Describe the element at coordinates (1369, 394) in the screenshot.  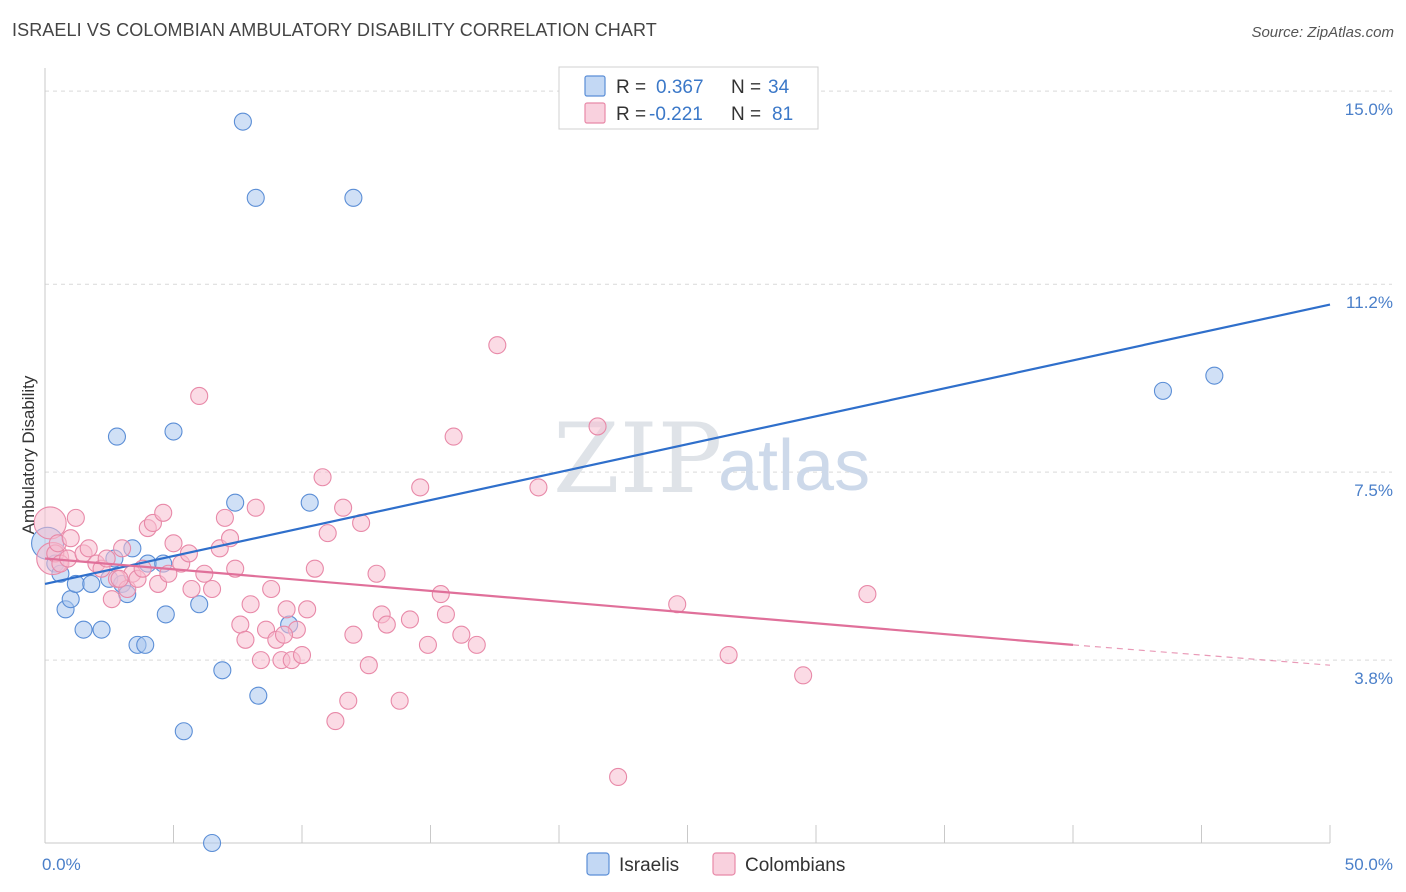
I see `y-tick-labels: 3.8% 7.5% 11.2% 15.0%` at that location.